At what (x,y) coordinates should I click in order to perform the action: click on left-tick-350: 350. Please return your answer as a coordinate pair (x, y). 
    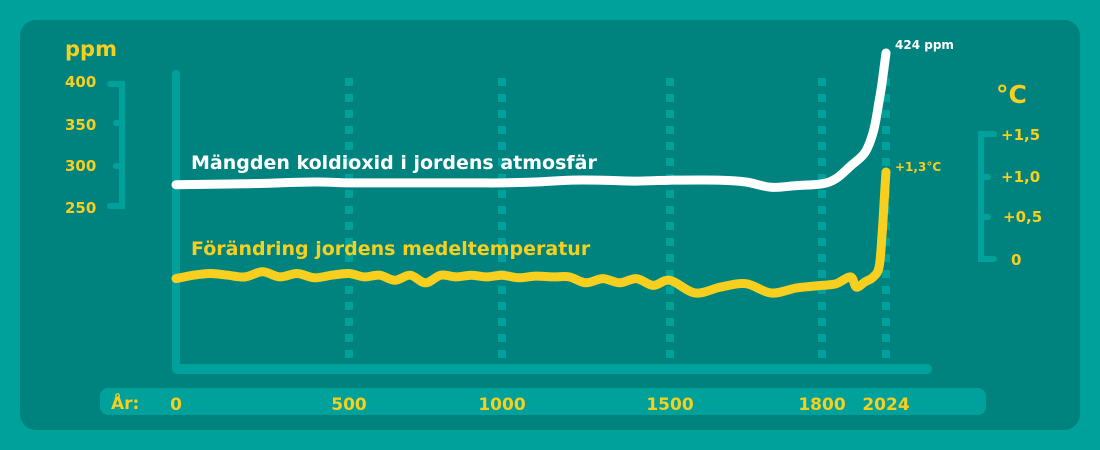
    Looking at the image, I should click on (80, 125).